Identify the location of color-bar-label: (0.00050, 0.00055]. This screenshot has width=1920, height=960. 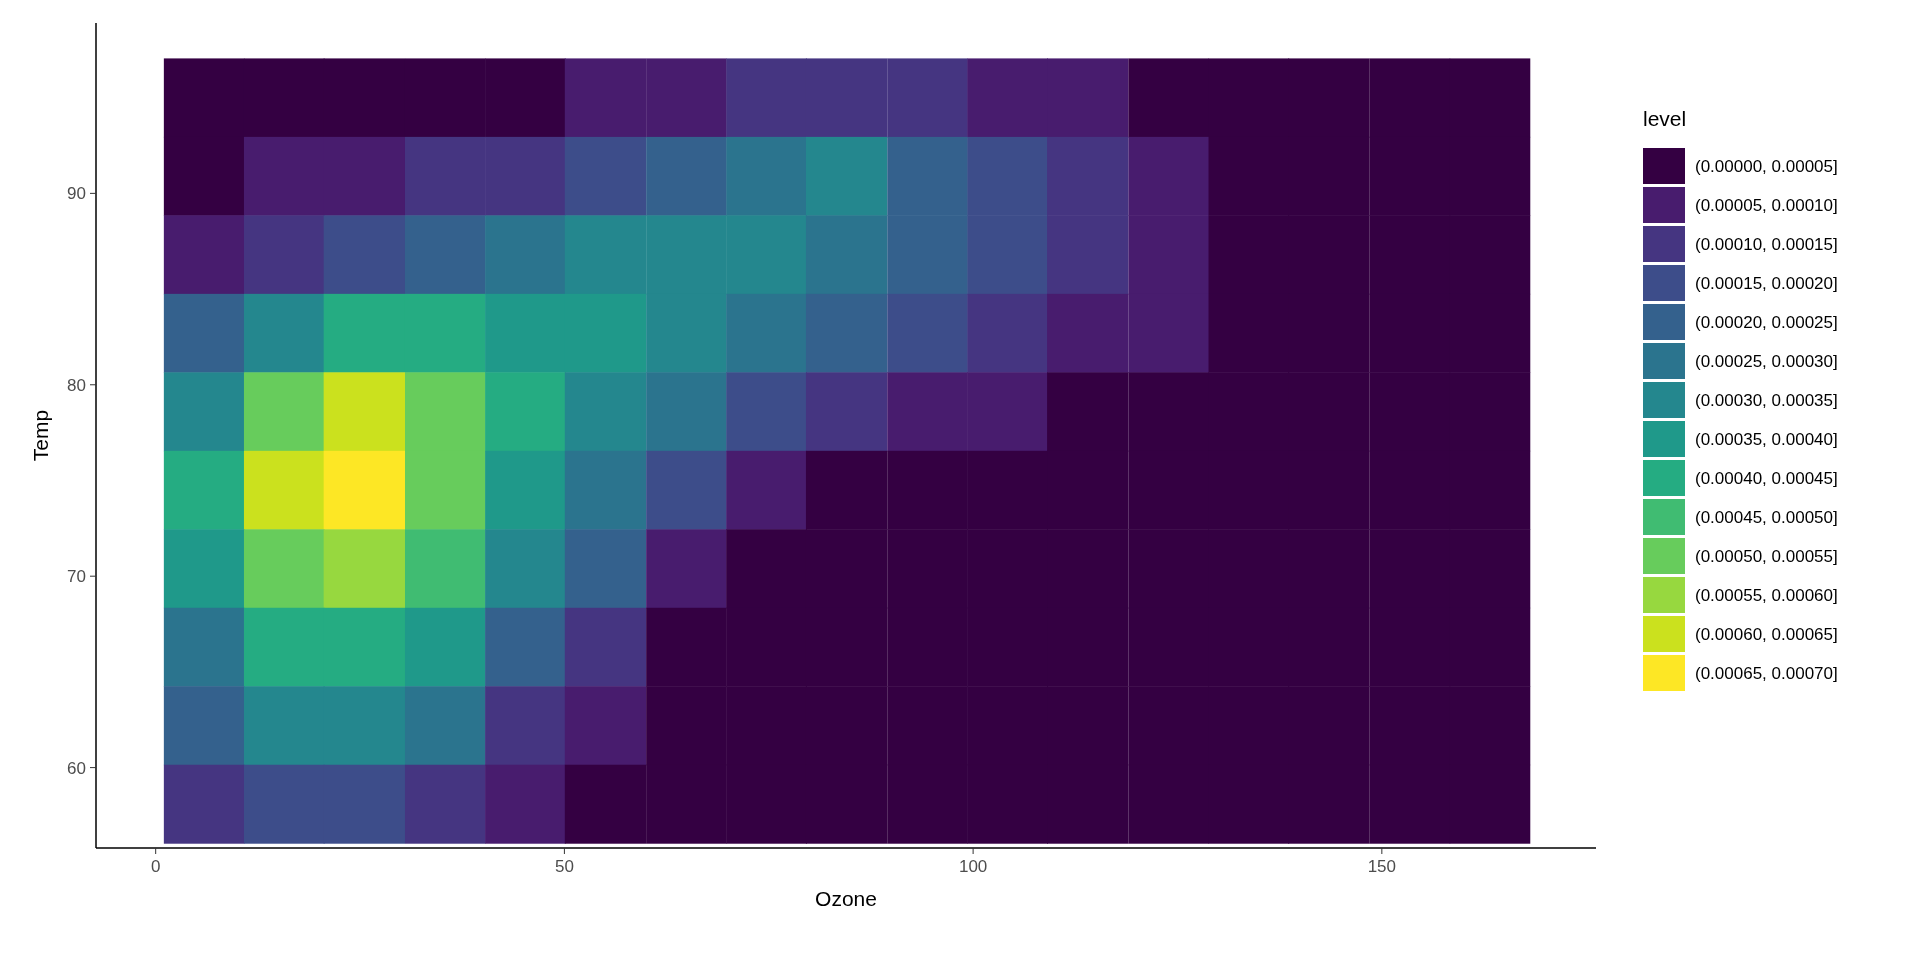
(1766, 556).